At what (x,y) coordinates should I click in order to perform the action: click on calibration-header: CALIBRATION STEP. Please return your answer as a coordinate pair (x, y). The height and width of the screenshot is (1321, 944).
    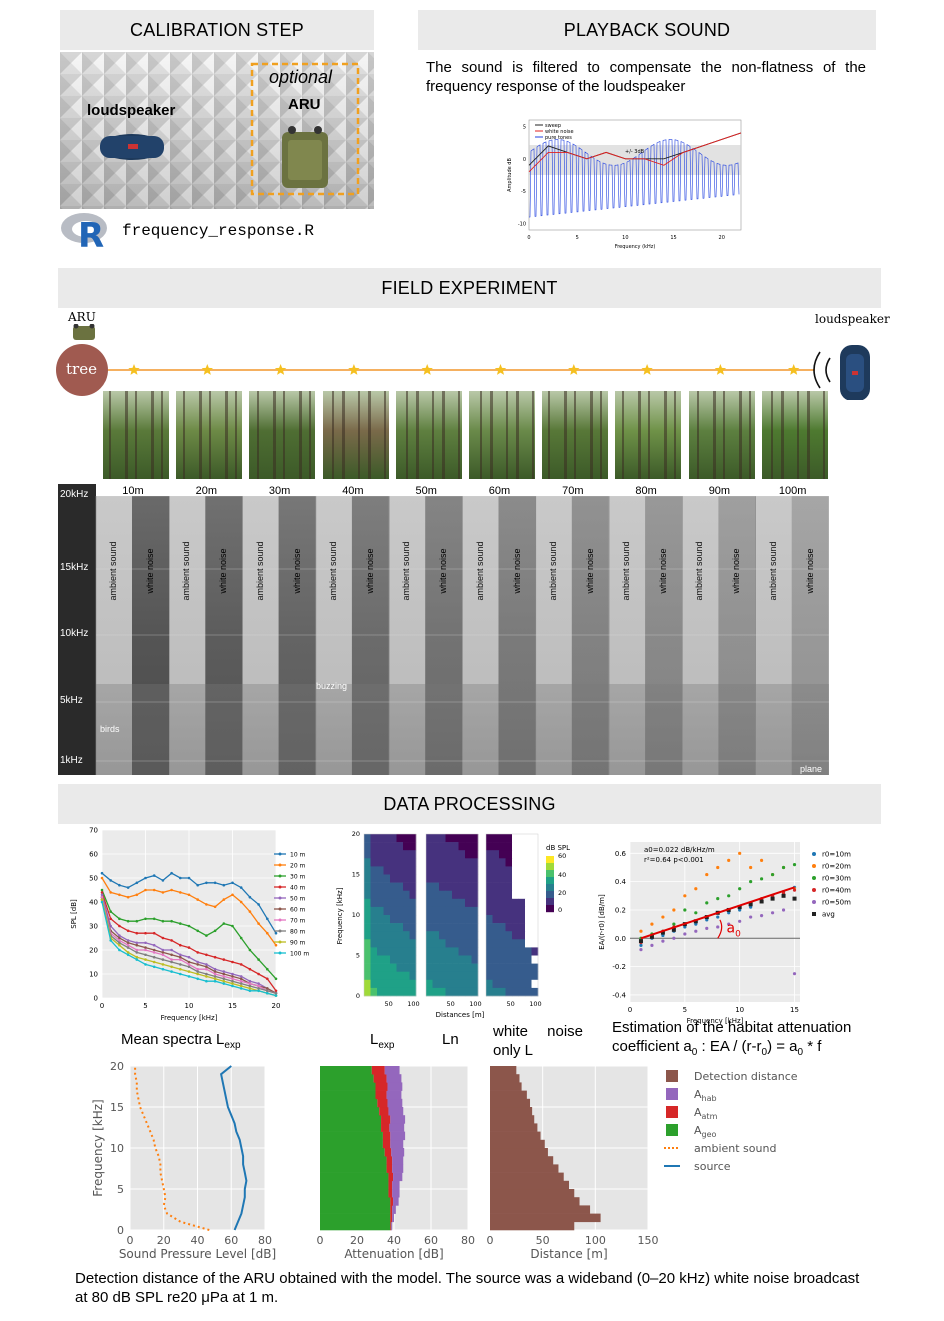
    Looking at the image, I should click on (217, 30).